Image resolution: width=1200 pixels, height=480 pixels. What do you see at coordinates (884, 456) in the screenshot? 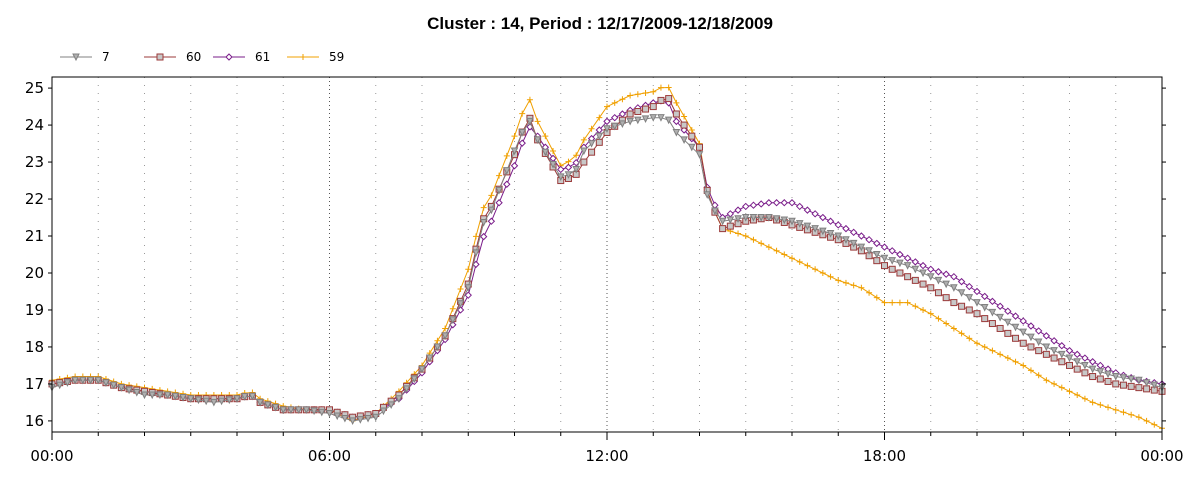
I see `x-tick-label: 18:00` at bounding box center [884, 456].